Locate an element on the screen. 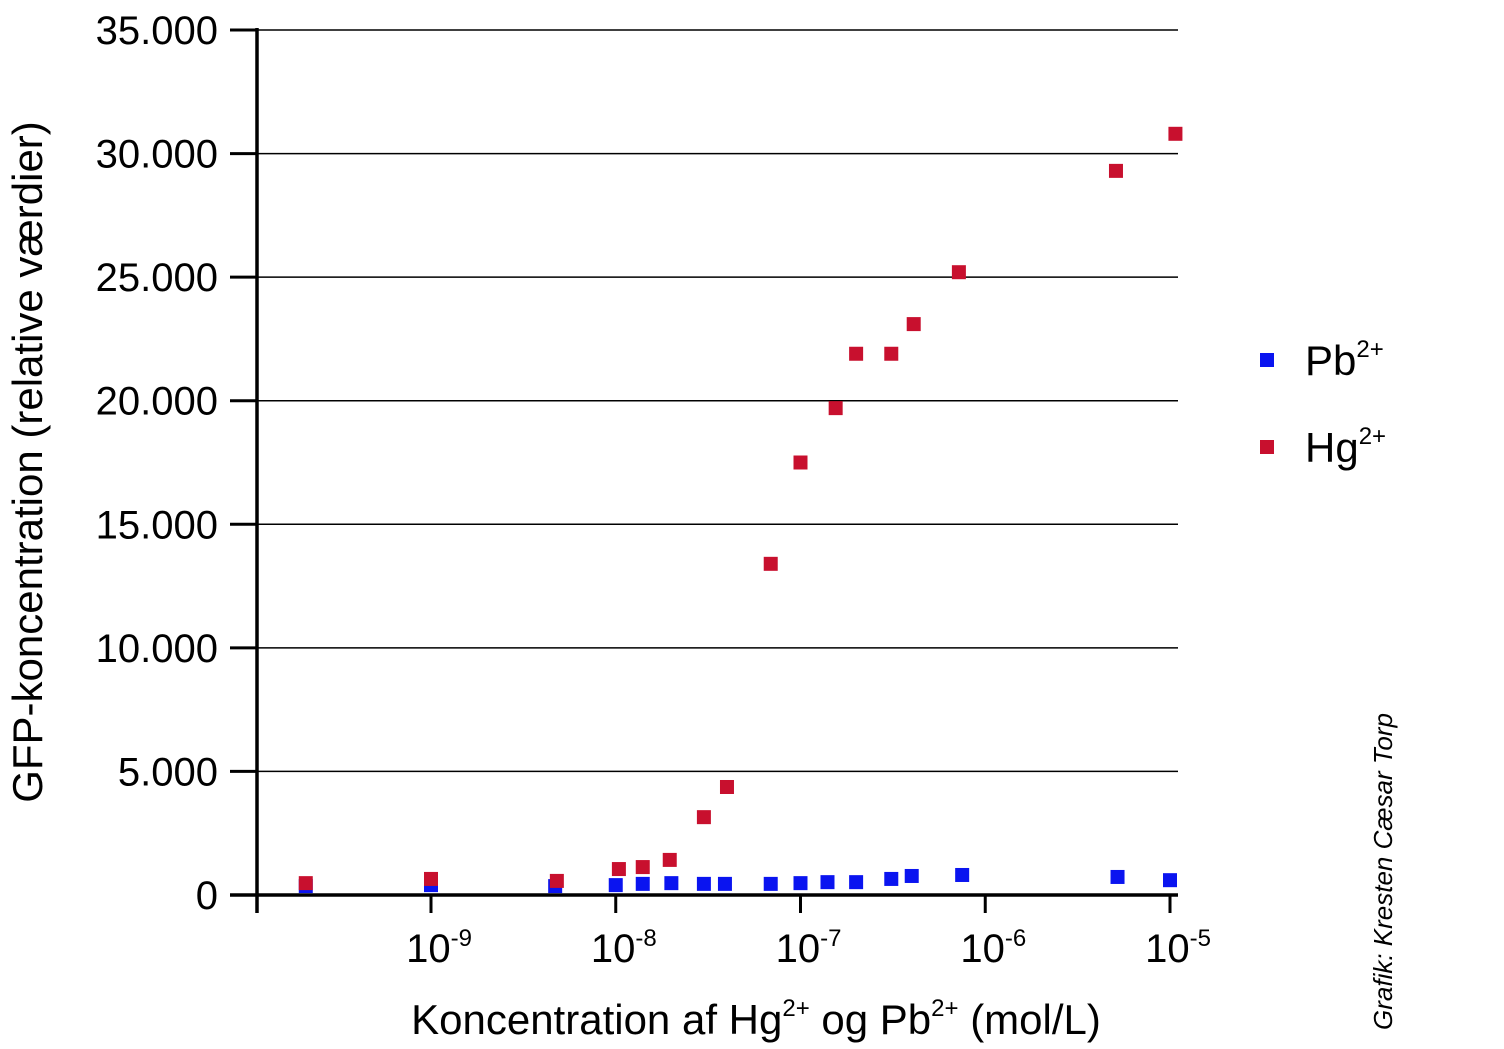  y-tick-label: 30.000 is located at coordinates (157, 155).